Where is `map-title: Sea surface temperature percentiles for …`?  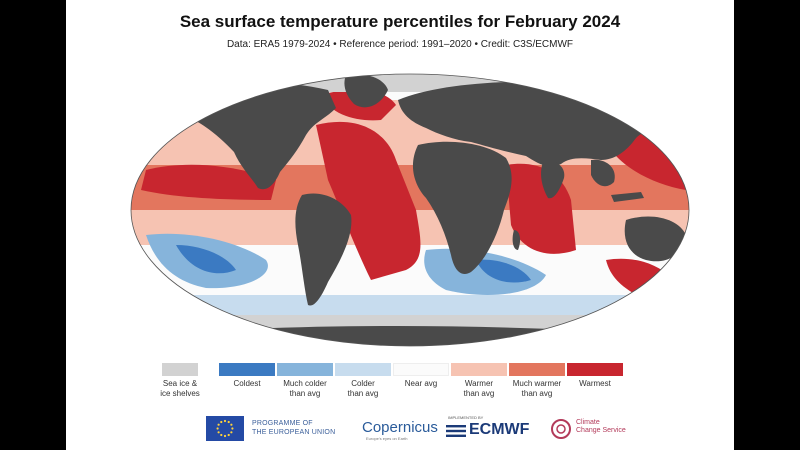
map-title: Sea surface temperature percentiles for … is located at coordinates (400, 21).